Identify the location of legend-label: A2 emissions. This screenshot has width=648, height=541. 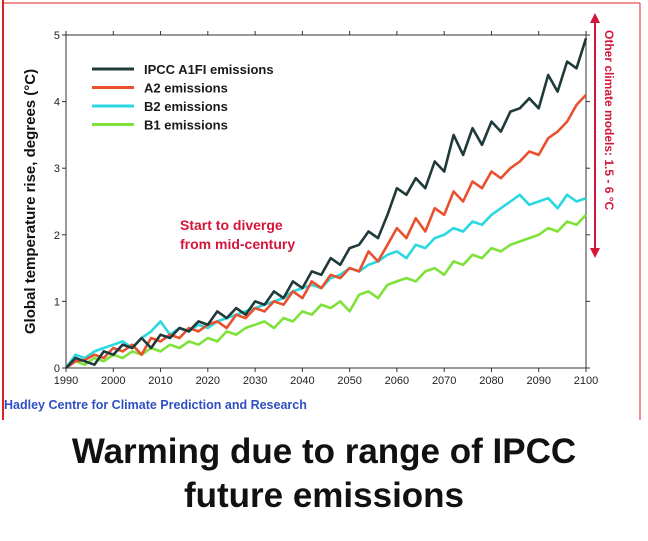
(186, 88).